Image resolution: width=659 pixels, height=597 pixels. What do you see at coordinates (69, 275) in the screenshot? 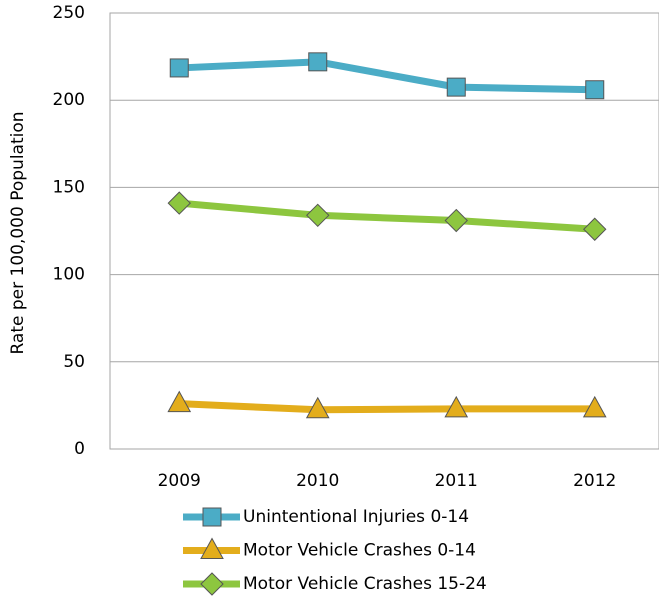
I see `y-tick-label: 100` at bounding box center [69, 275].